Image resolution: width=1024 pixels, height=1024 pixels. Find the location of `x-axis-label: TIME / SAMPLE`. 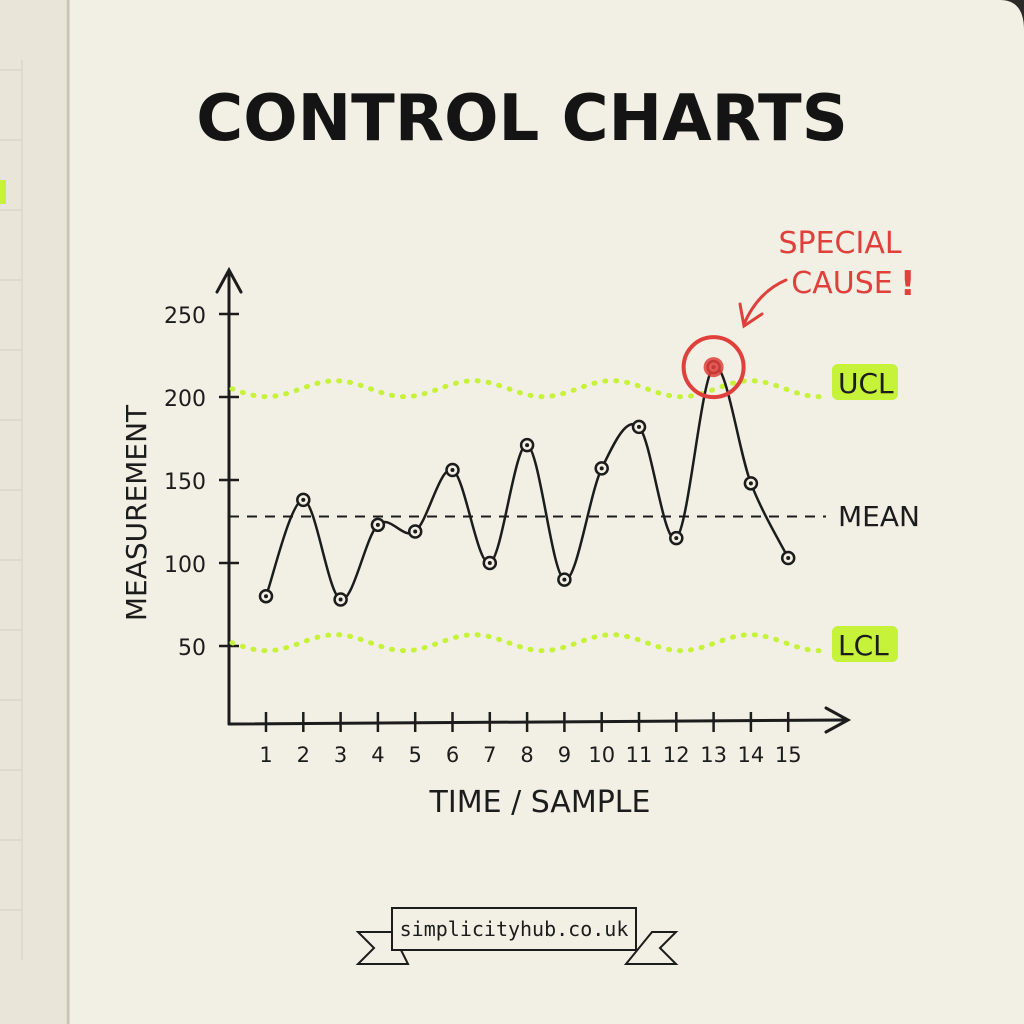

x-axis-label: TIME / SAMPLE is located at coordinates (540, 802).